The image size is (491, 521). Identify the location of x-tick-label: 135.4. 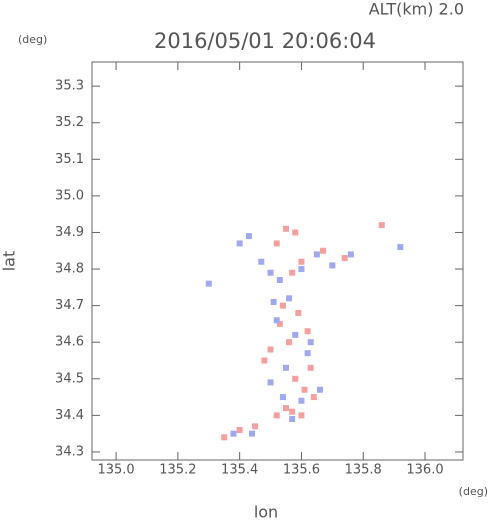
(239, 470).